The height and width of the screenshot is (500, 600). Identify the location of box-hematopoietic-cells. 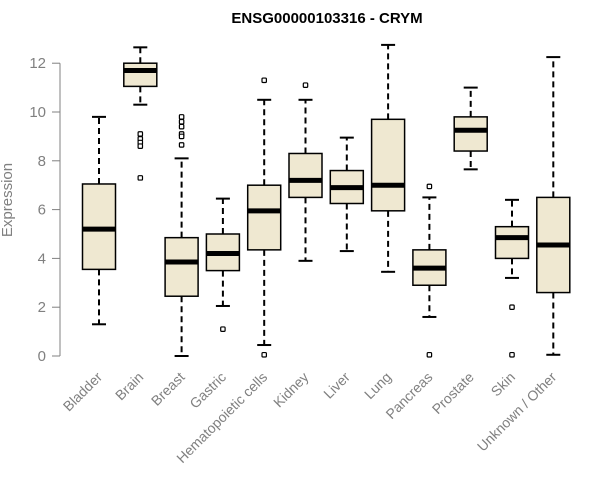
(264, 217).